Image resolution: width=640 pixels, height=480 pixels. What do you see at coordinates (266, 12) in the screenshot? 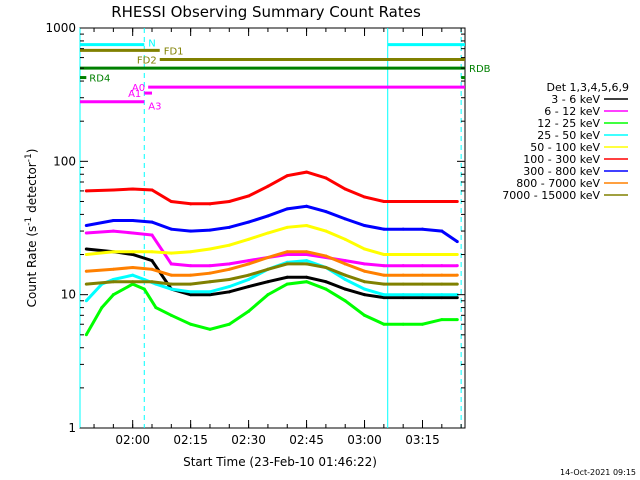
I see `chart-title: RHESSI Observing Summary Count Rates` at bounding box center [266, 12].